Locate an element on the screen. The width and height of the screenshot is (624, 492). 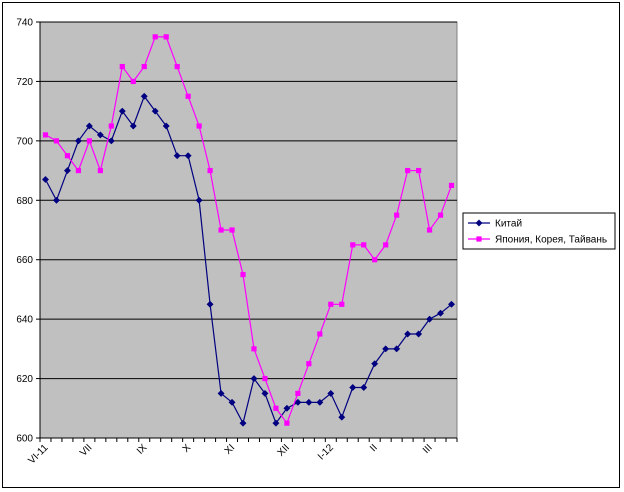
legend-item-japan-korea-taiwan: Япония, Корея, Тайвань is located at coordinates (537, 240).